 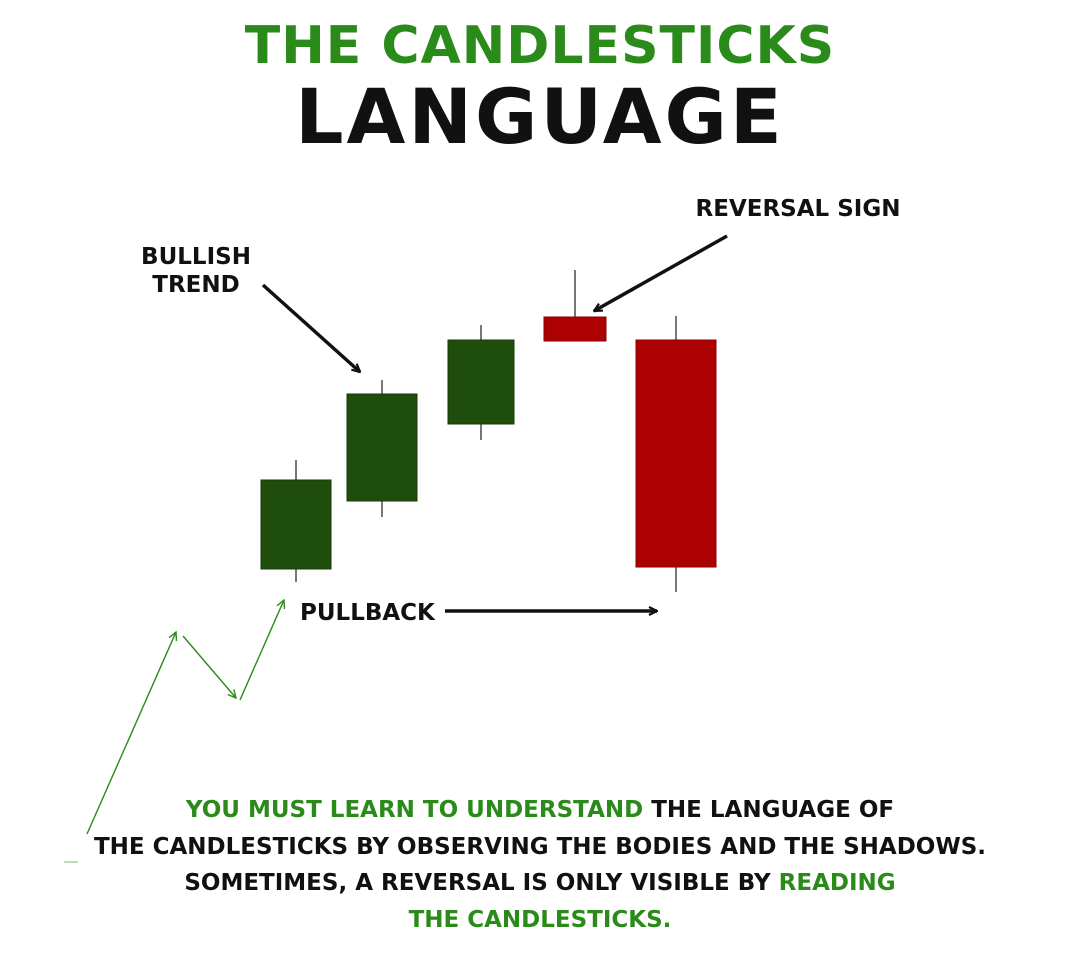 What do you see at coordinates (310, 327) in the screenshot?
I see `bullish-trend-arrow` at bounding box center [310, 327].